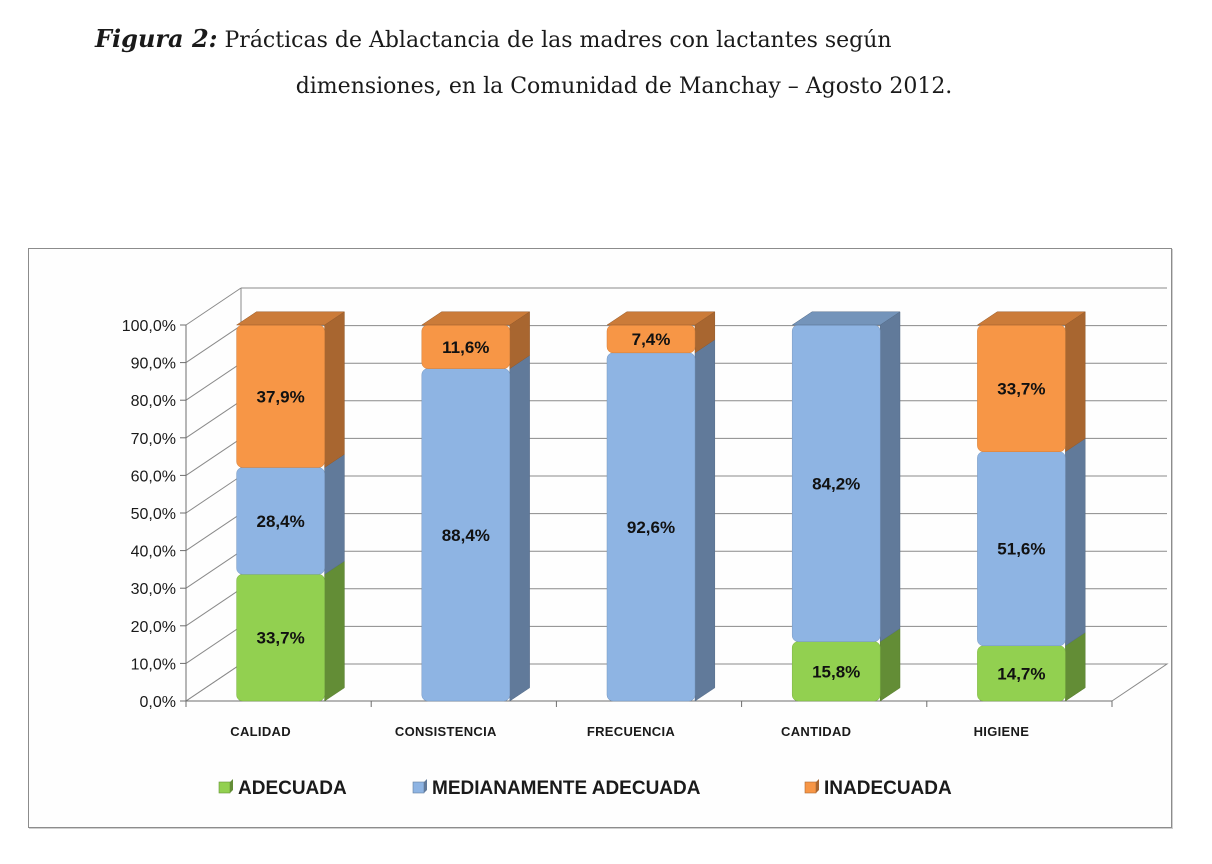 This screenshot has width=1212, height=864. I want to click on y-tick-label: 90,0%, so click(153, 364).